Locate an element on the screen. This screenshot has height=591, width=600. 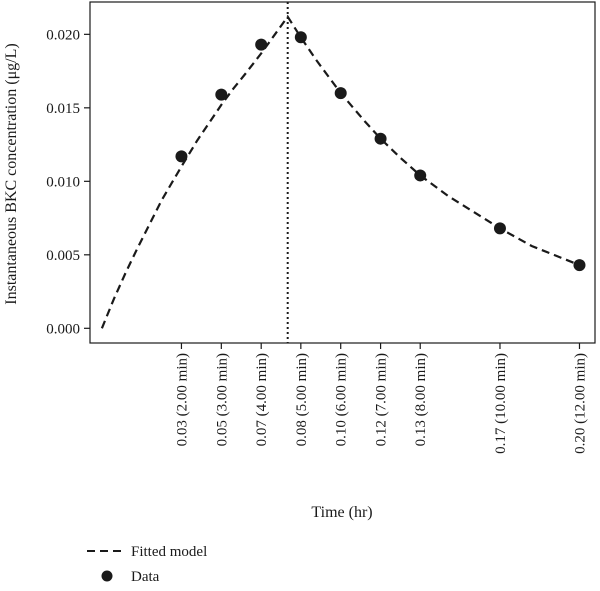
x-tick-label: 0.07 (4.00 min) is located at coordinates (262, 399).